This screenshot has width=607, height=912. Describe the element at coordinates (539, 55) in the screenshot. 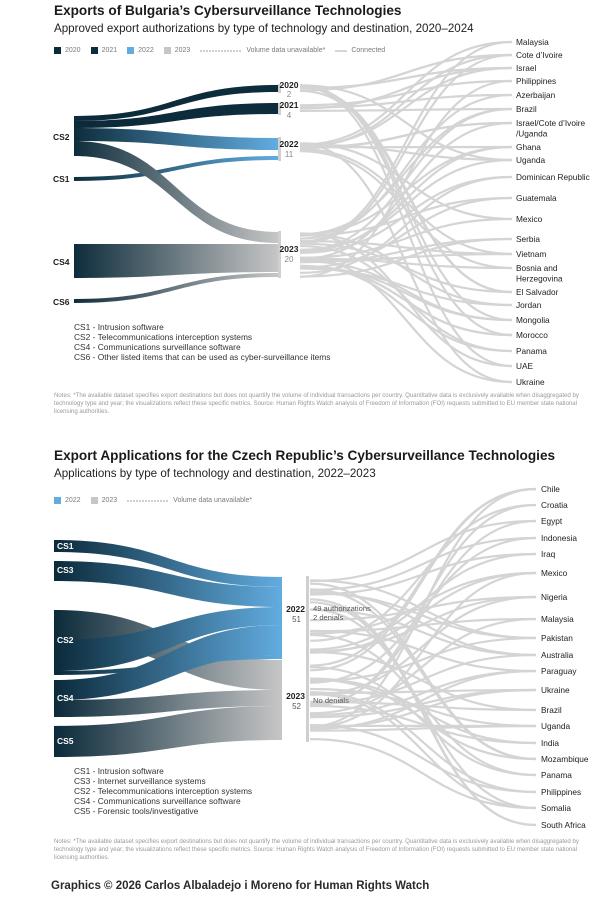

I see `destination-label: Cote d’Ivoire` at that location.